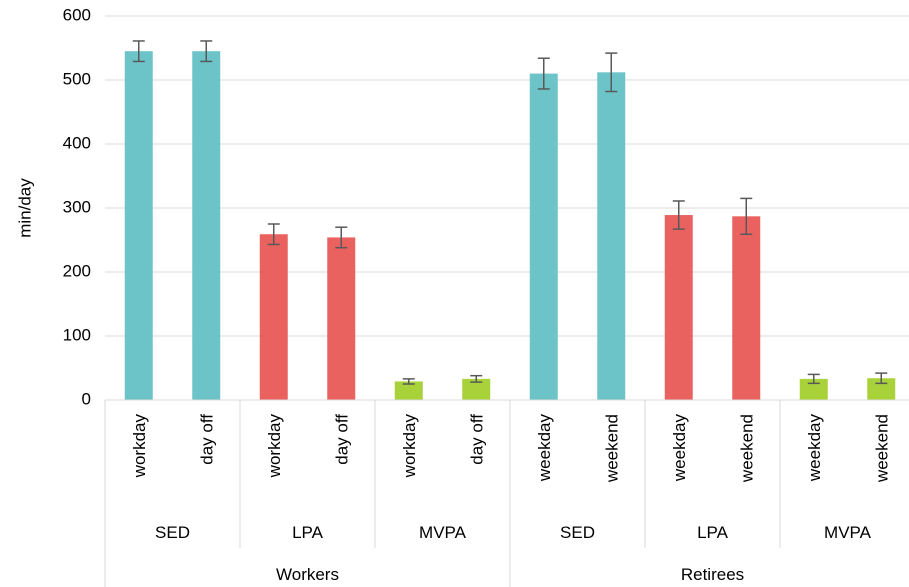  Describe the element at coordinates (77, 334) in the screenshot. I see `y-tick-label: 100` at that location.